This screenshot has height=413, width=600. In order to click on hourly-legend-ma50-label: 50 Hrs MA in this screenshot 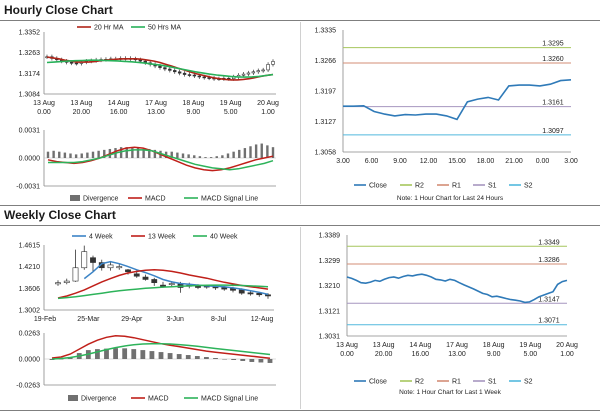, I will do `click(164, 28)`.